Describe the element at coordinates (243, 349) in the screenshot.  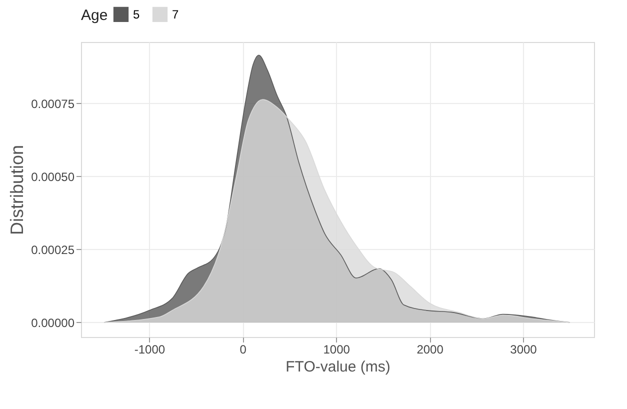
I see `x-tick-label: 0` at that location.